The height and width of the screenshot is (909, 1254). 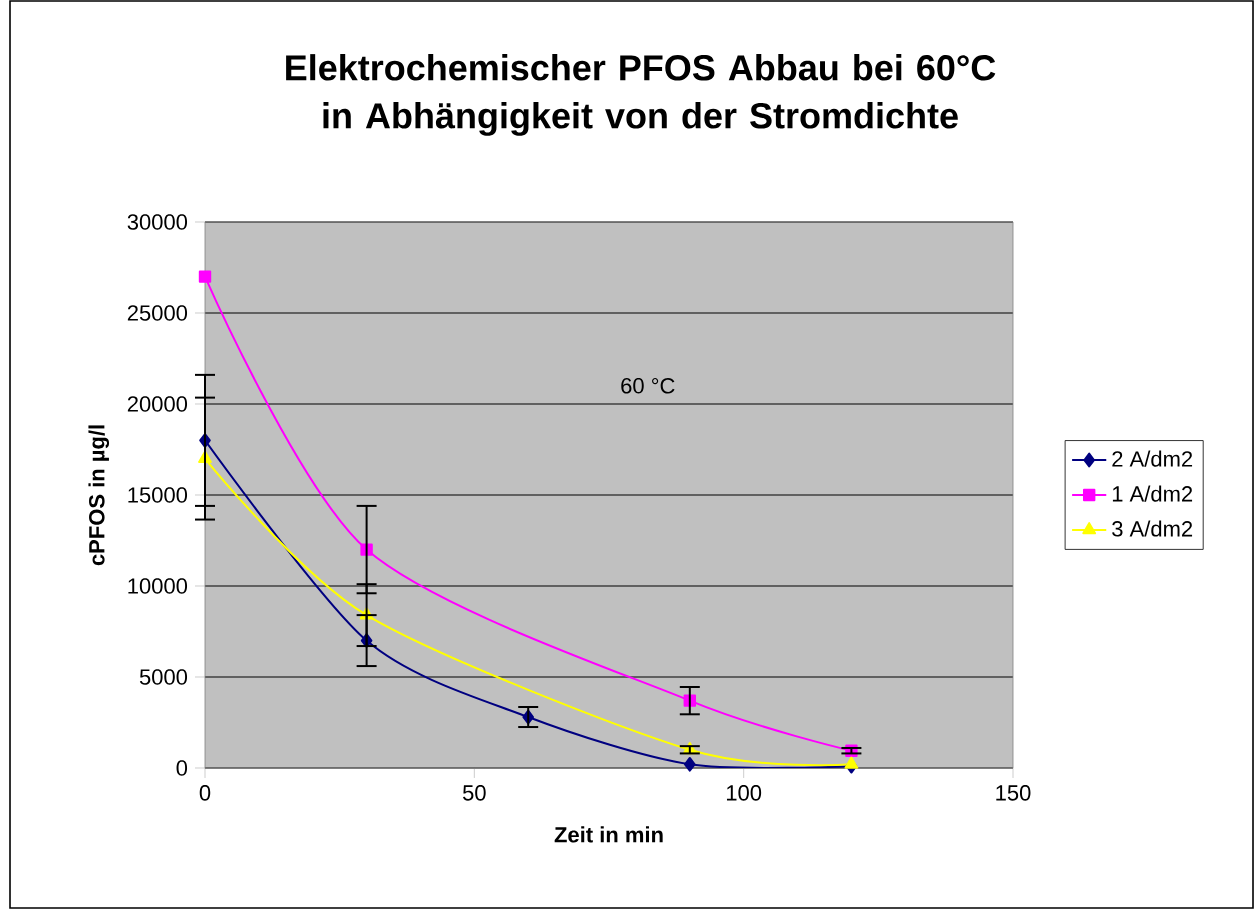 I want to click on x-tick-label: 100, so click(x=744, y=793).